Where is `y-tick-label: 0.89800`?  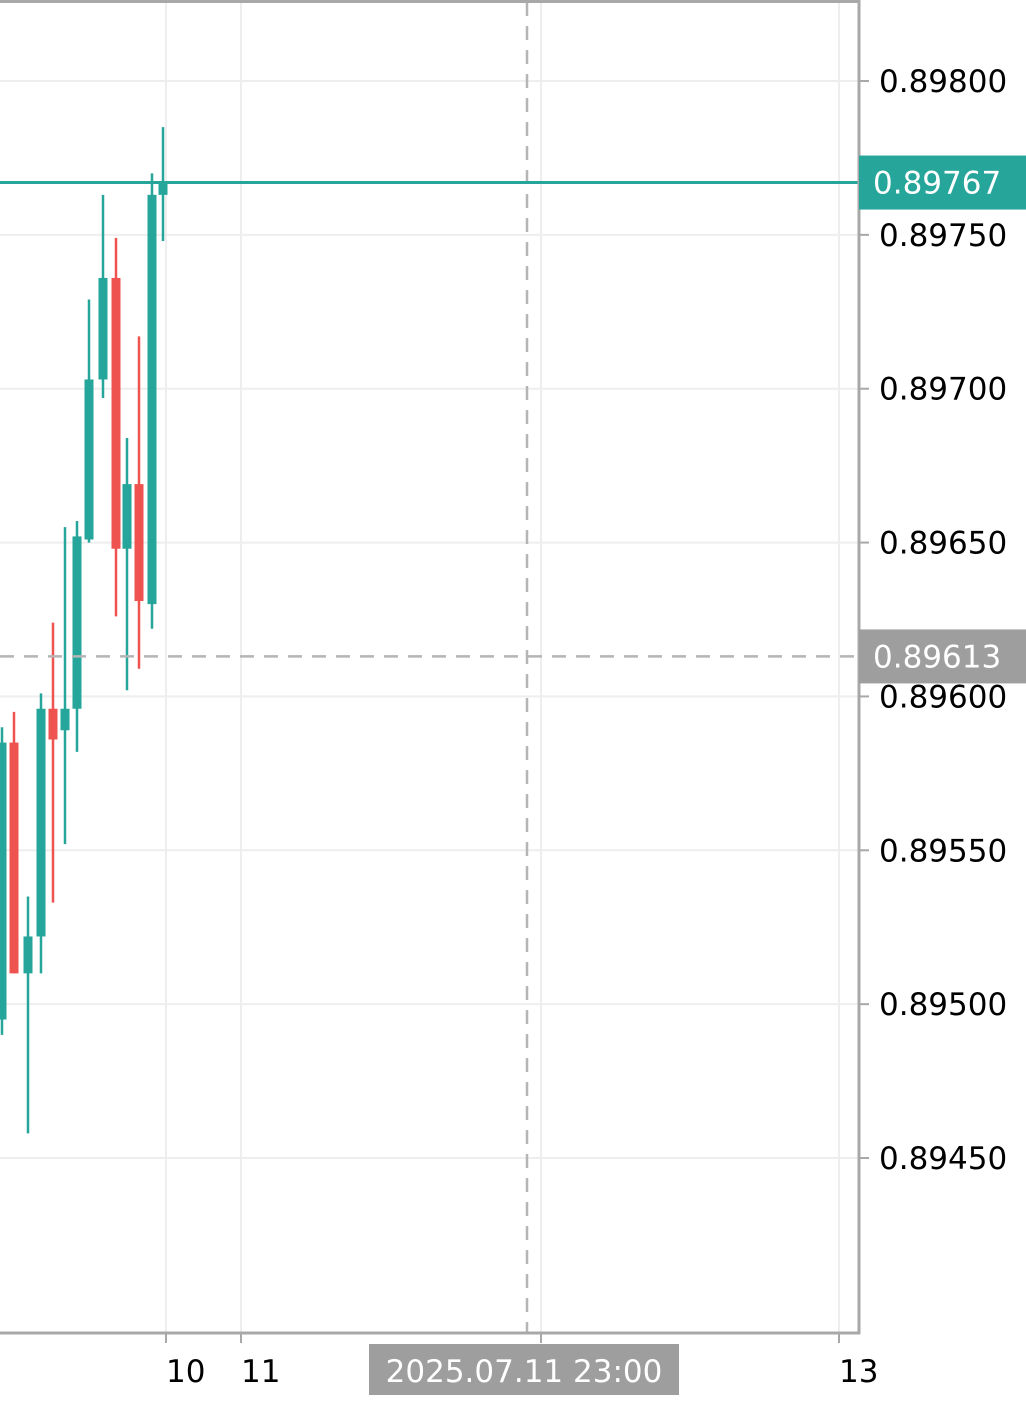 y-tick-label: 0.89800 is located at coordinates (943, 82).